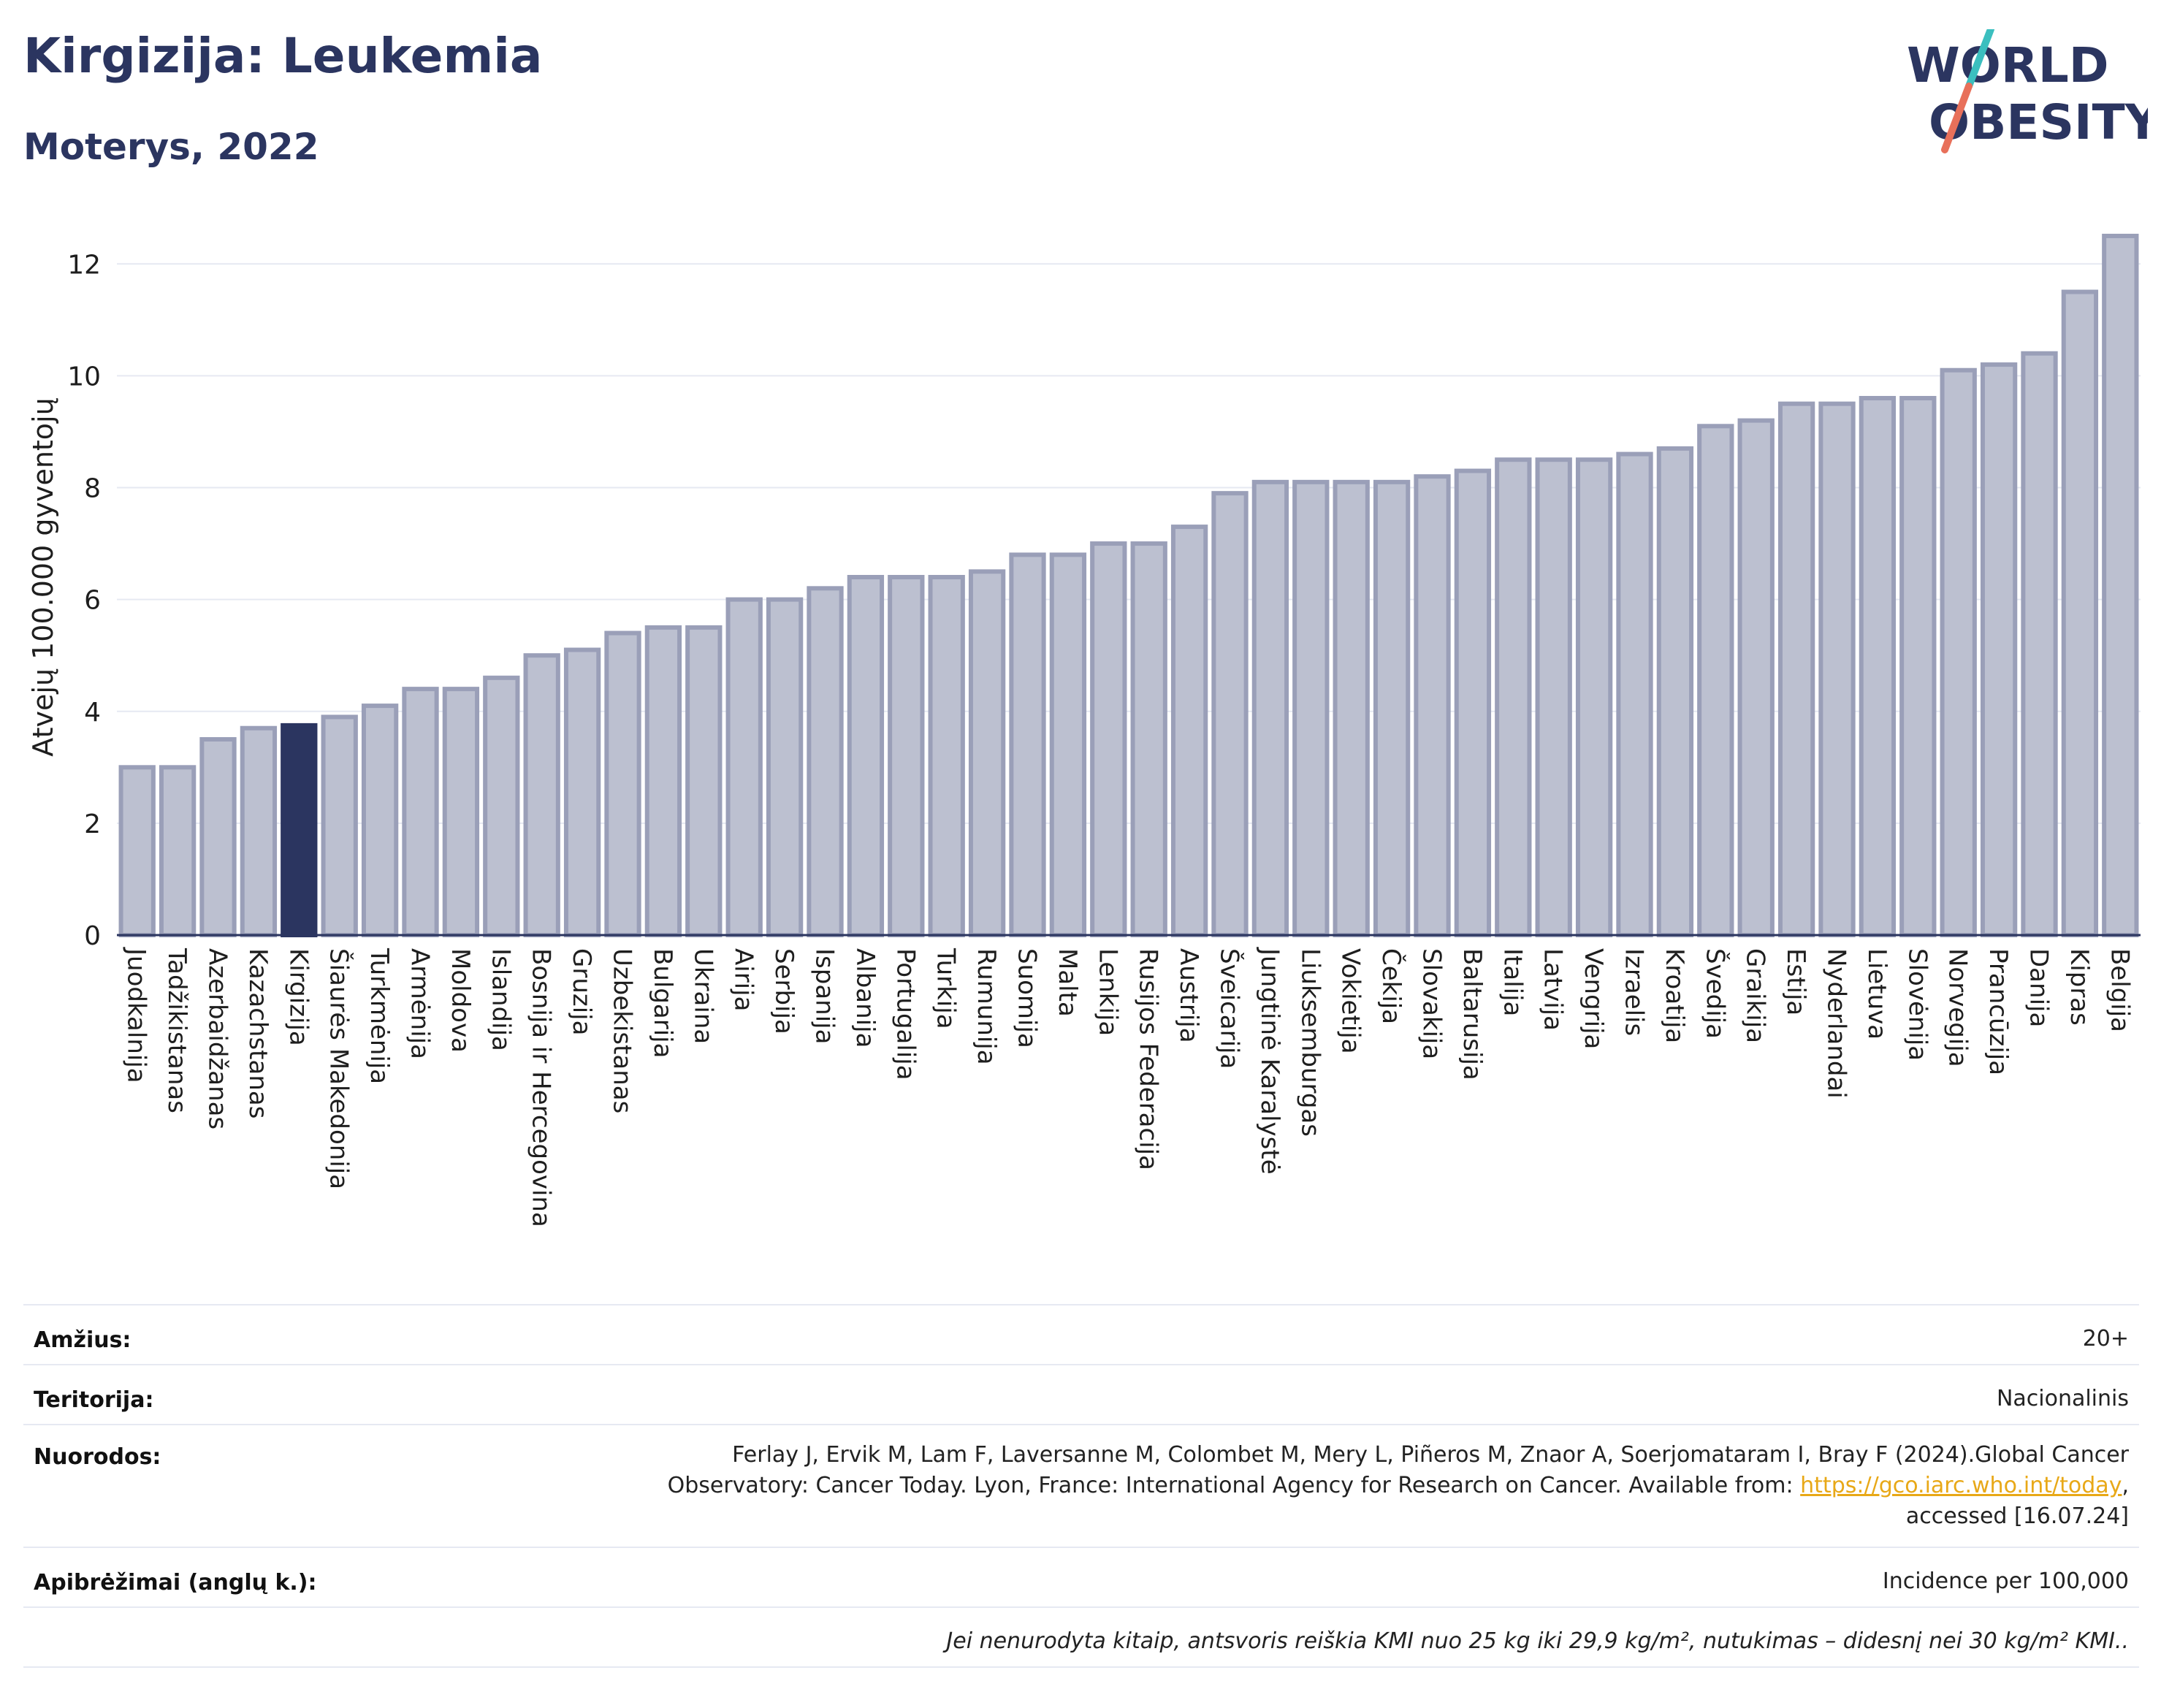 The height and width of the screenshot is (1708, 2161). Describe the element at coordinates (500, 999) in the screenshot. I see `x-tick-label: Islandija` at that location.